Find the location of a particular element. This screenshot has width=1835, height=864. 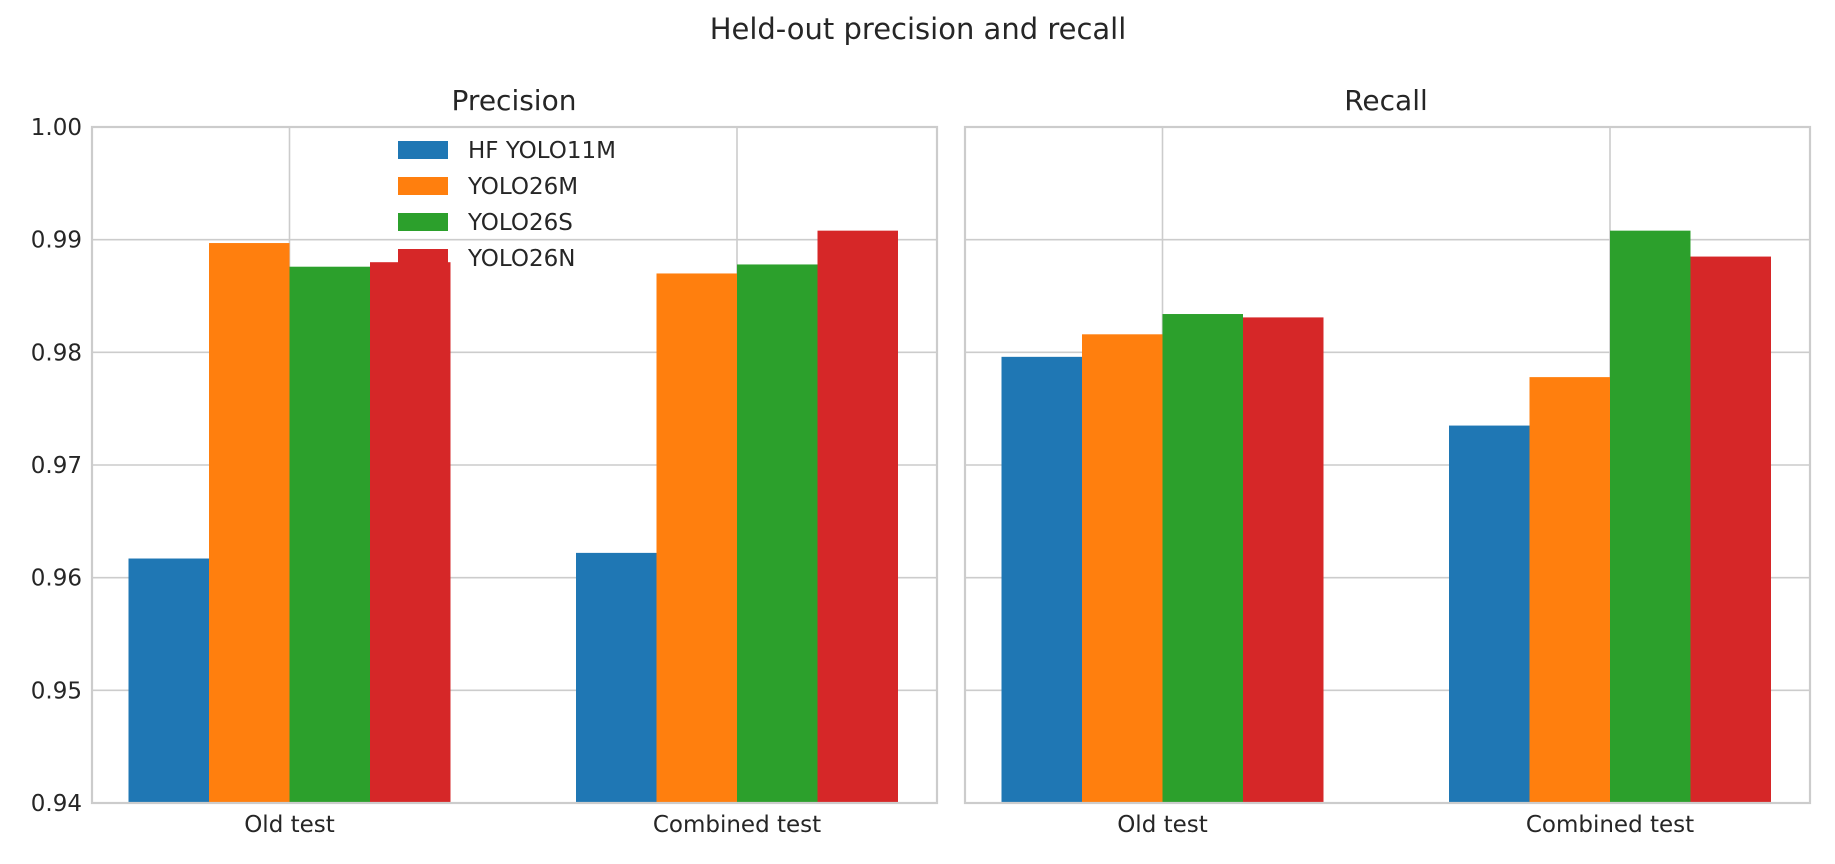

precision-panel-title: Precision is located at coordinates (514, 100).